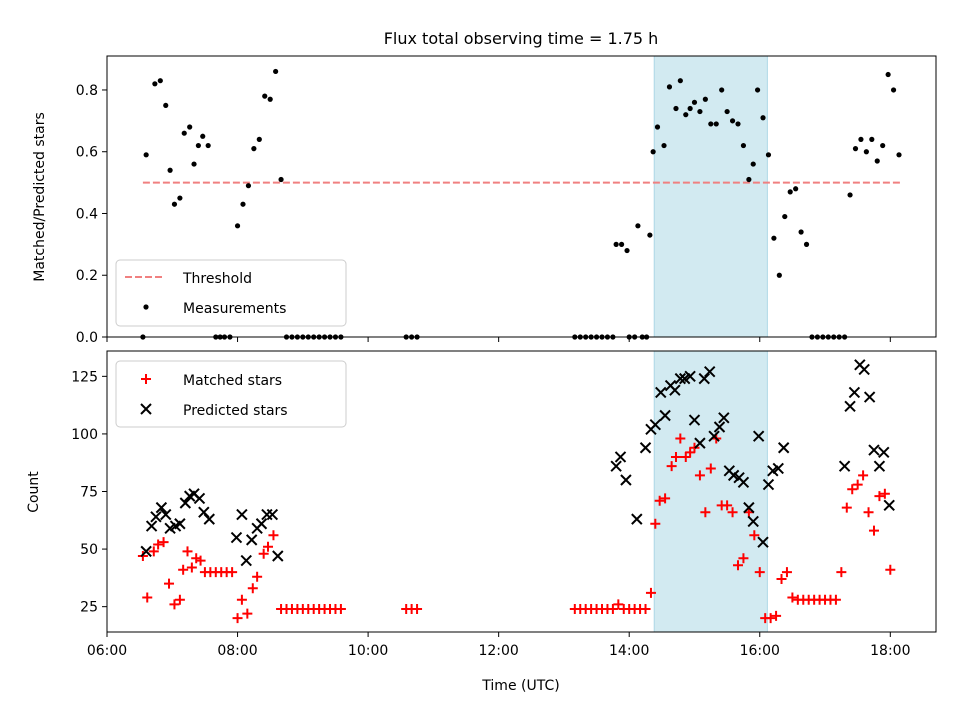 Image resolution: width=960 pixels, height=720 pixels. I want to click on xtick-label: 14:00, so click(629, 651).